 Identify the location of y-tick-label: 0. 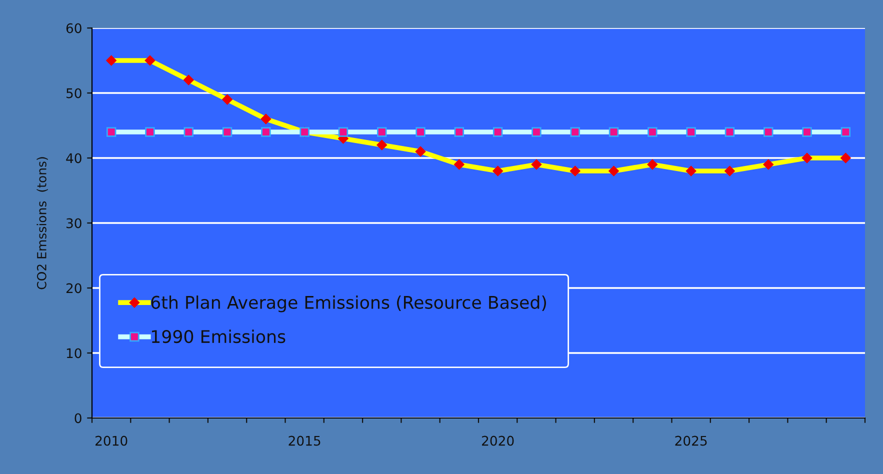
(78, 418).